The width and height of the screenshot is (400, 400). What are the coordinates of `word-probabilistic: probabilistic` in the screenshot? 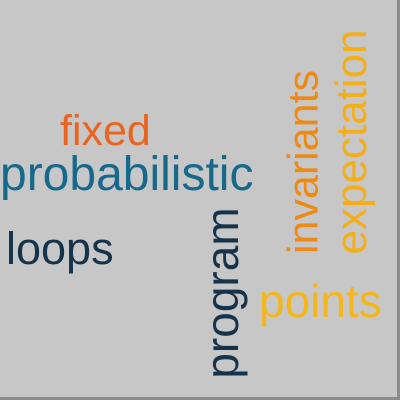 It's located at (127, 174).